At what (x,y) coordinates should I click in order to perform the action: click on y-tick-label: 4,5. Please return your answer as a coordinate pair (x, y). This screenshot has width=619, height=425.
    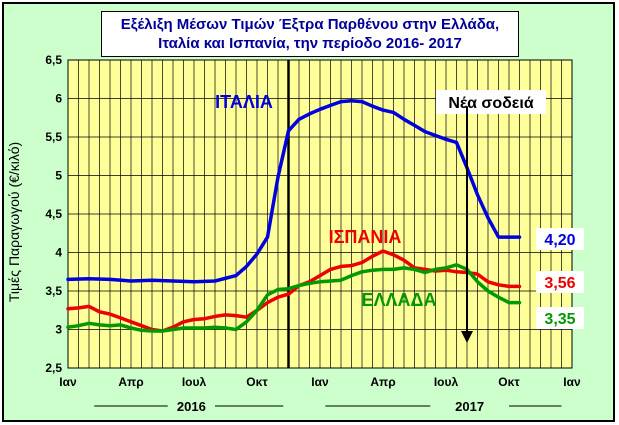
    Looking at the image, I should click on (53, 214).